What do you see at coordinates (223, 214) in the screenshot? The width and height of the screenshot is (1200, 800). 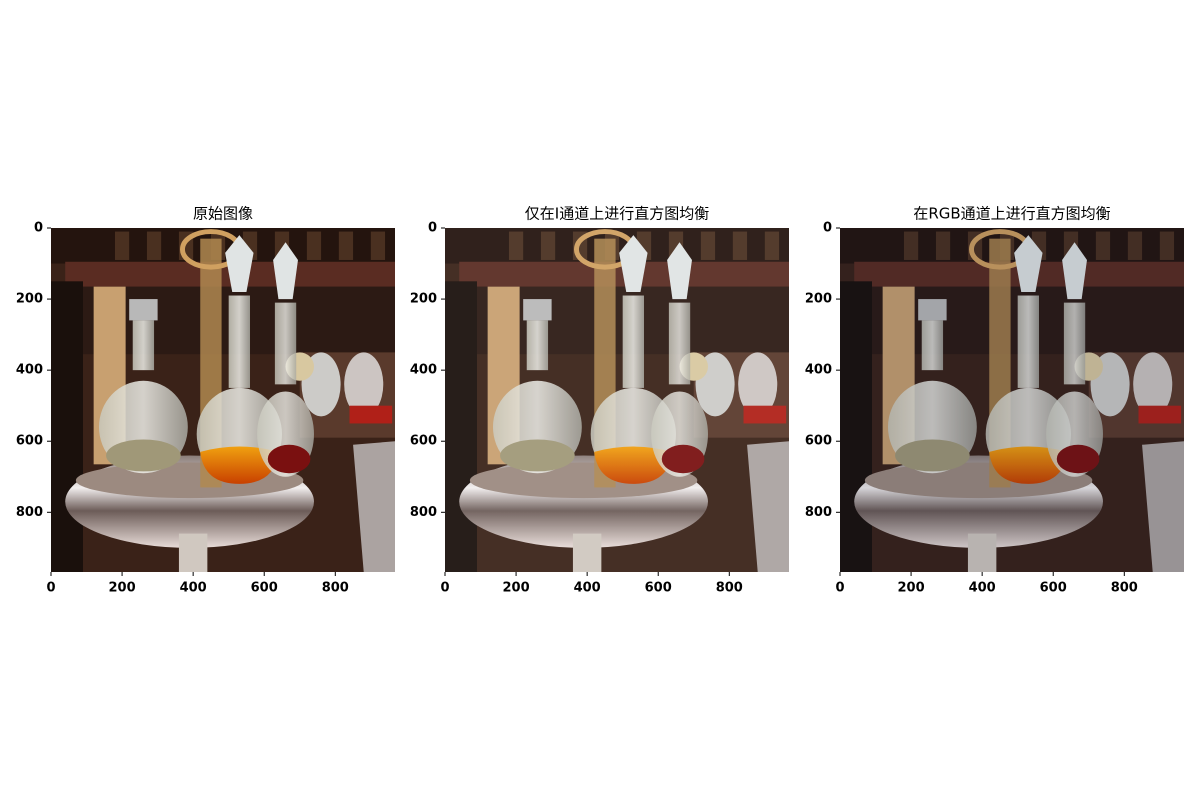 I see `subplot-title: 原始图像` at bounding box center [223, 214].